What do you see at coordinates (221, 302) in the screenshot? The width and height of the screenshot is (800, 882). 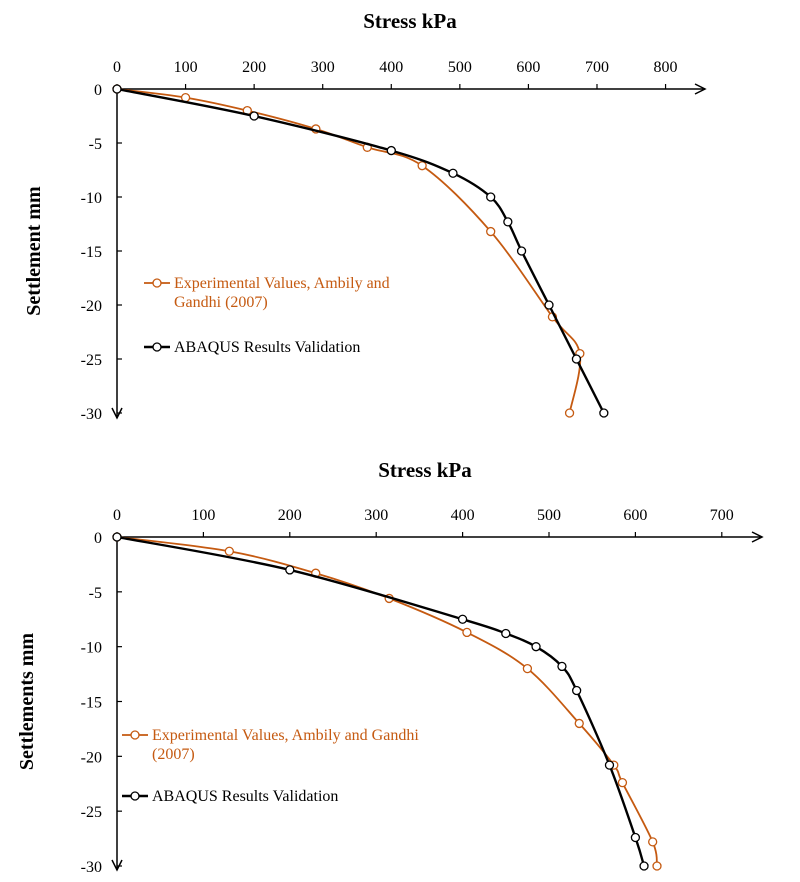 I see `legend-label: Gandhi (2007)` at bounding box center [221, 302].